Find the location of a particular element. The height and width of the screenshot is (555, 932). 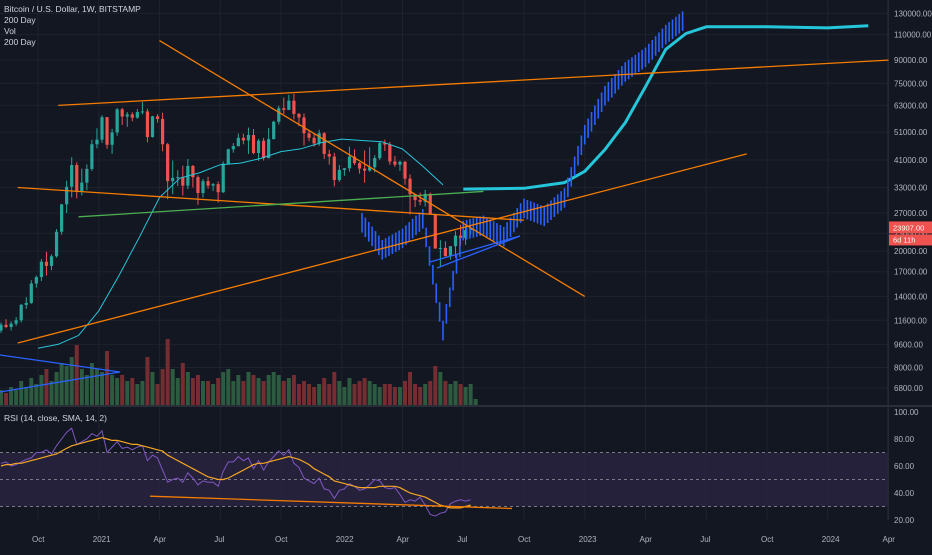

y-tick-label: 33000.00 is located at coordinates (911, 188).